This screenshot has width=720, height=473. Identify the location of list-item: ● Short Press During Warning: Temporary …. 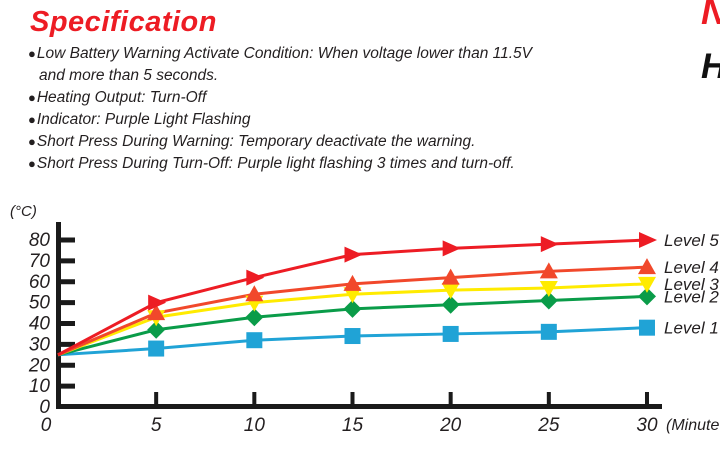
(338, 142).